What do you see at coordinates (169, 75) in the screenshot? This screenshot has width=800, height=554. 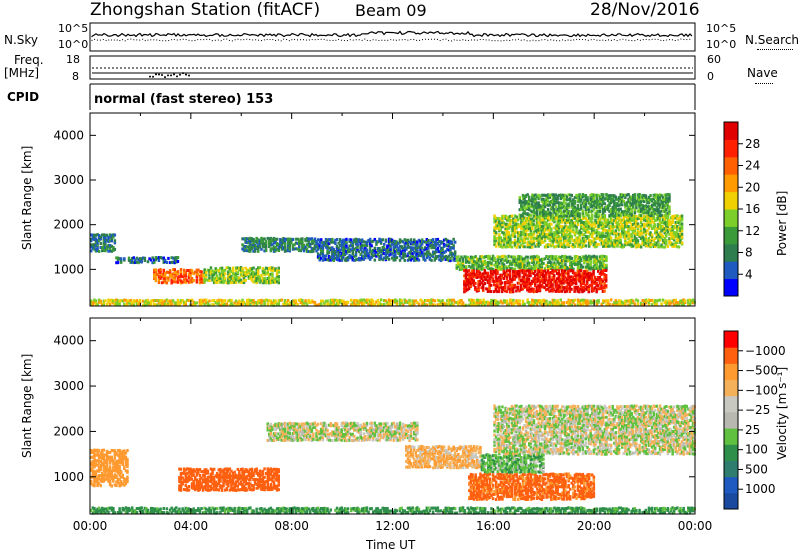 I see `freq-dip-points` at bounding box center [169, 75].